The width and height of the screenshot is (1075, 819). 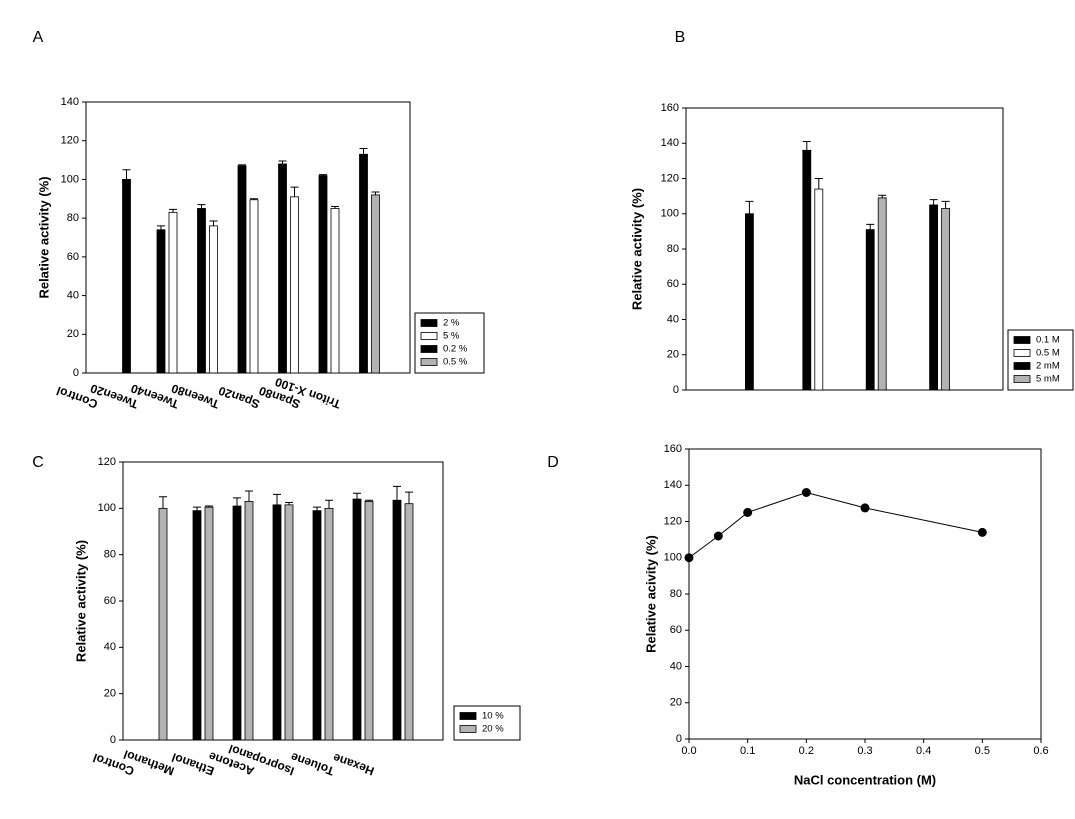 I want to click on legend-box, so click(x=487, y=723).